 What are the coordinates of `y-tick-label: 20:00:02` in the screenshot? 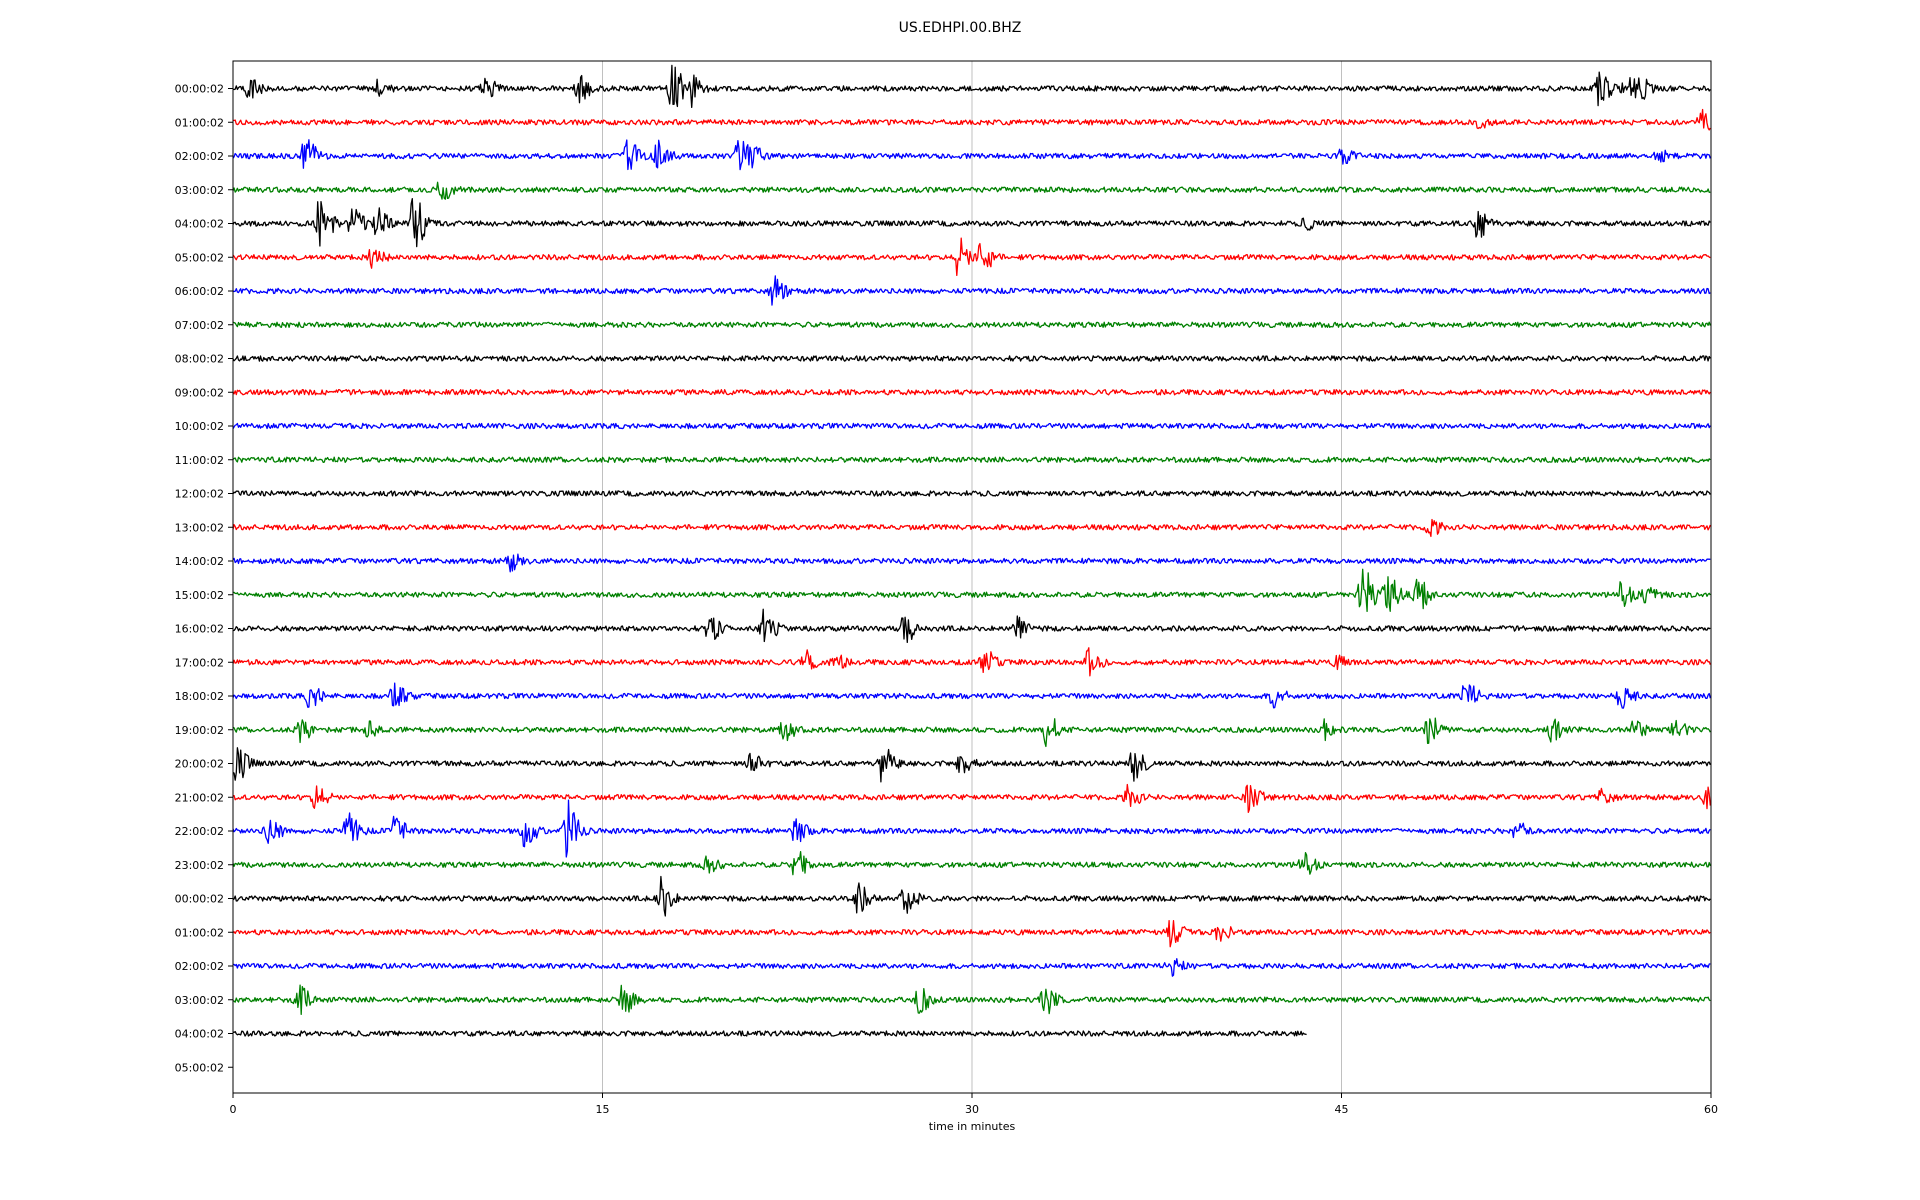 It's located at (199, 764).